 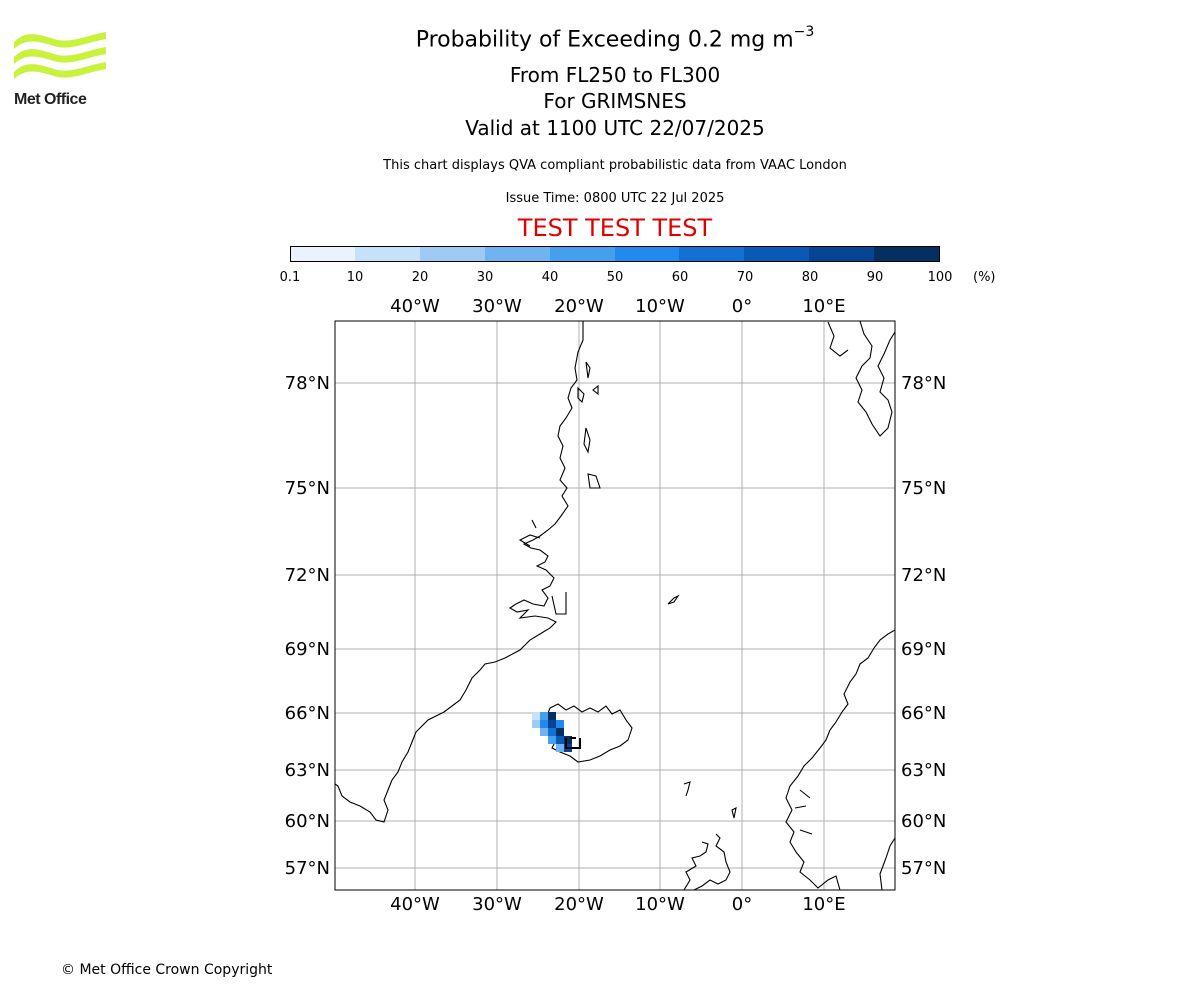 What do you see at coordinates (167, 970) in the screenshot?
I see `copyright-notice: © Met Office Crown Copyright` at bounding box center [167, 970].